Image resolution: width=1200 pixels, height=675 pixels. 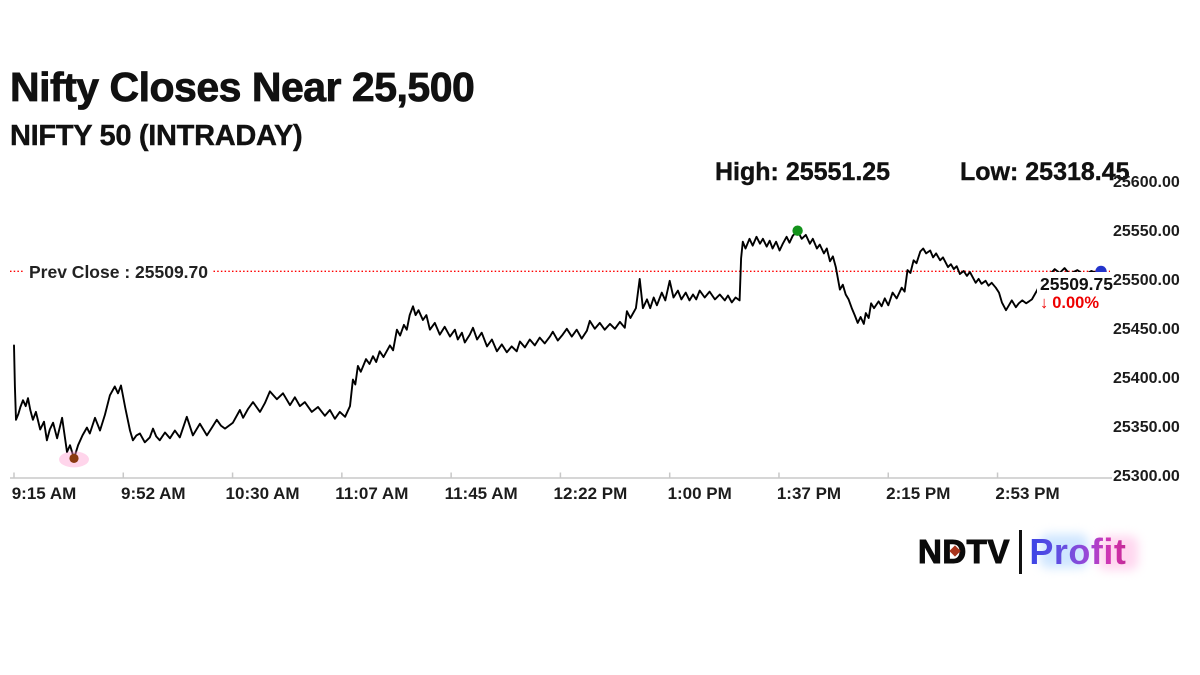 I want to click on y-axis-label: 25500.00, so click(x=1146, y=280).